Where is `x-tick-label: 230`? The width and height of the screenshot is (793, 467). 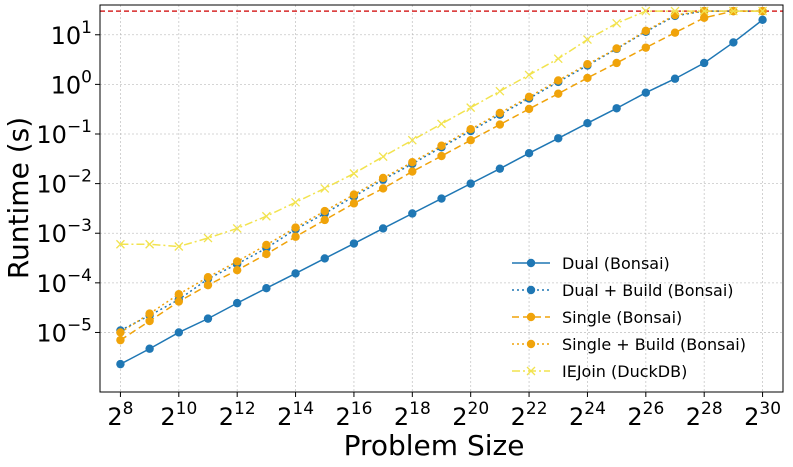 x-tick-label: 230 is located at coordinates (762, 415).